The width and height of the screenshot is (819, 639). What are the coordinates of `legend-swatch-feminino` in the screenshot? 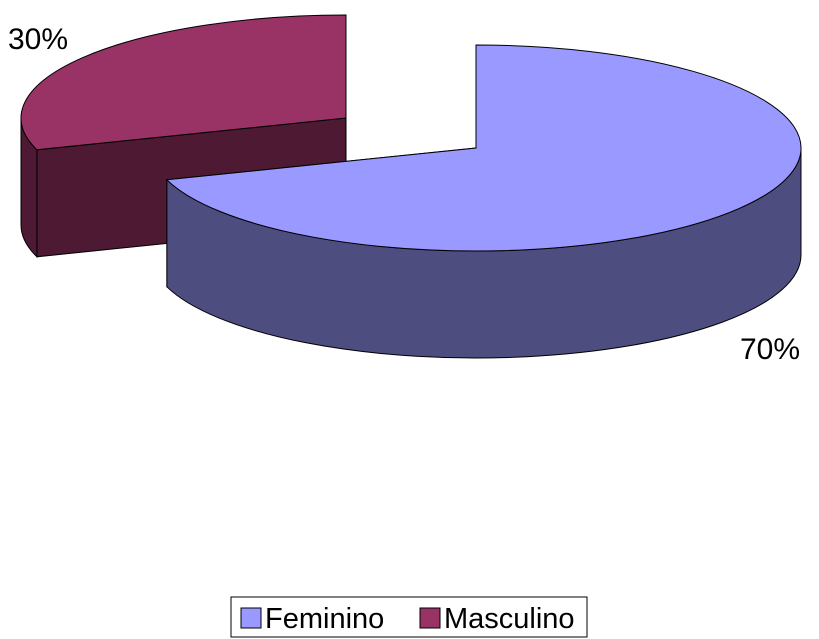 It's located at (251, 618).